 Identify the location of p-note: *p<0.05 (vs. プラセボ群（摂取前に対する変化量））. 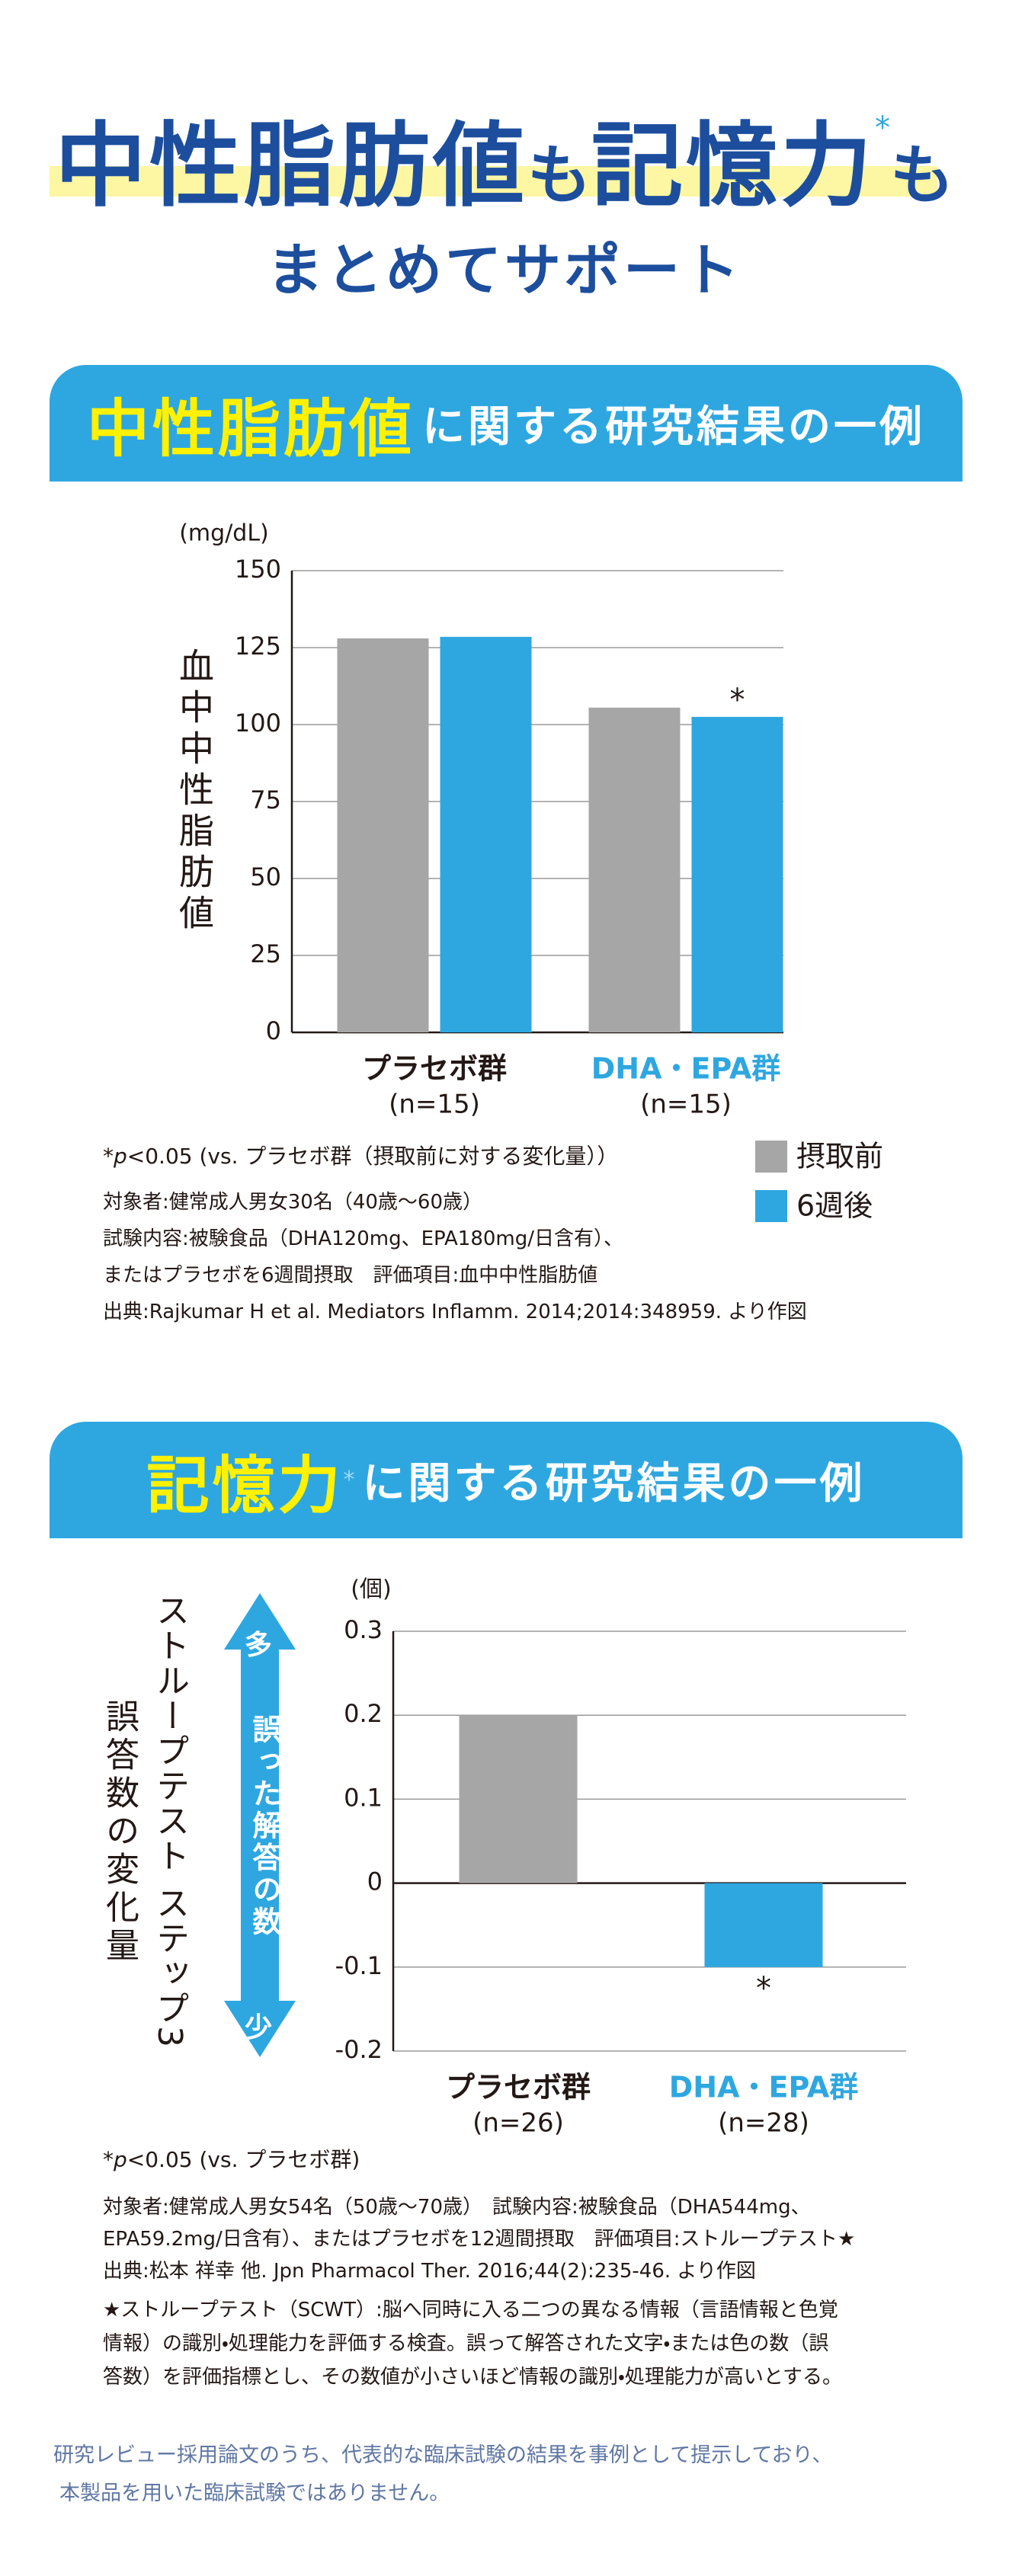
(360, 1155).